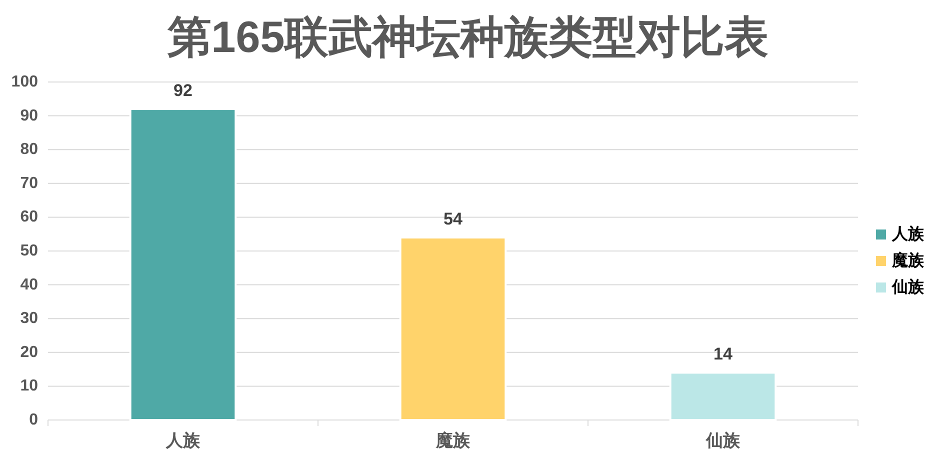  What do you see at coordinates (29, 319) in the screenshot?
I see `y-tick-label: 30` at bounding box center [29, 319].